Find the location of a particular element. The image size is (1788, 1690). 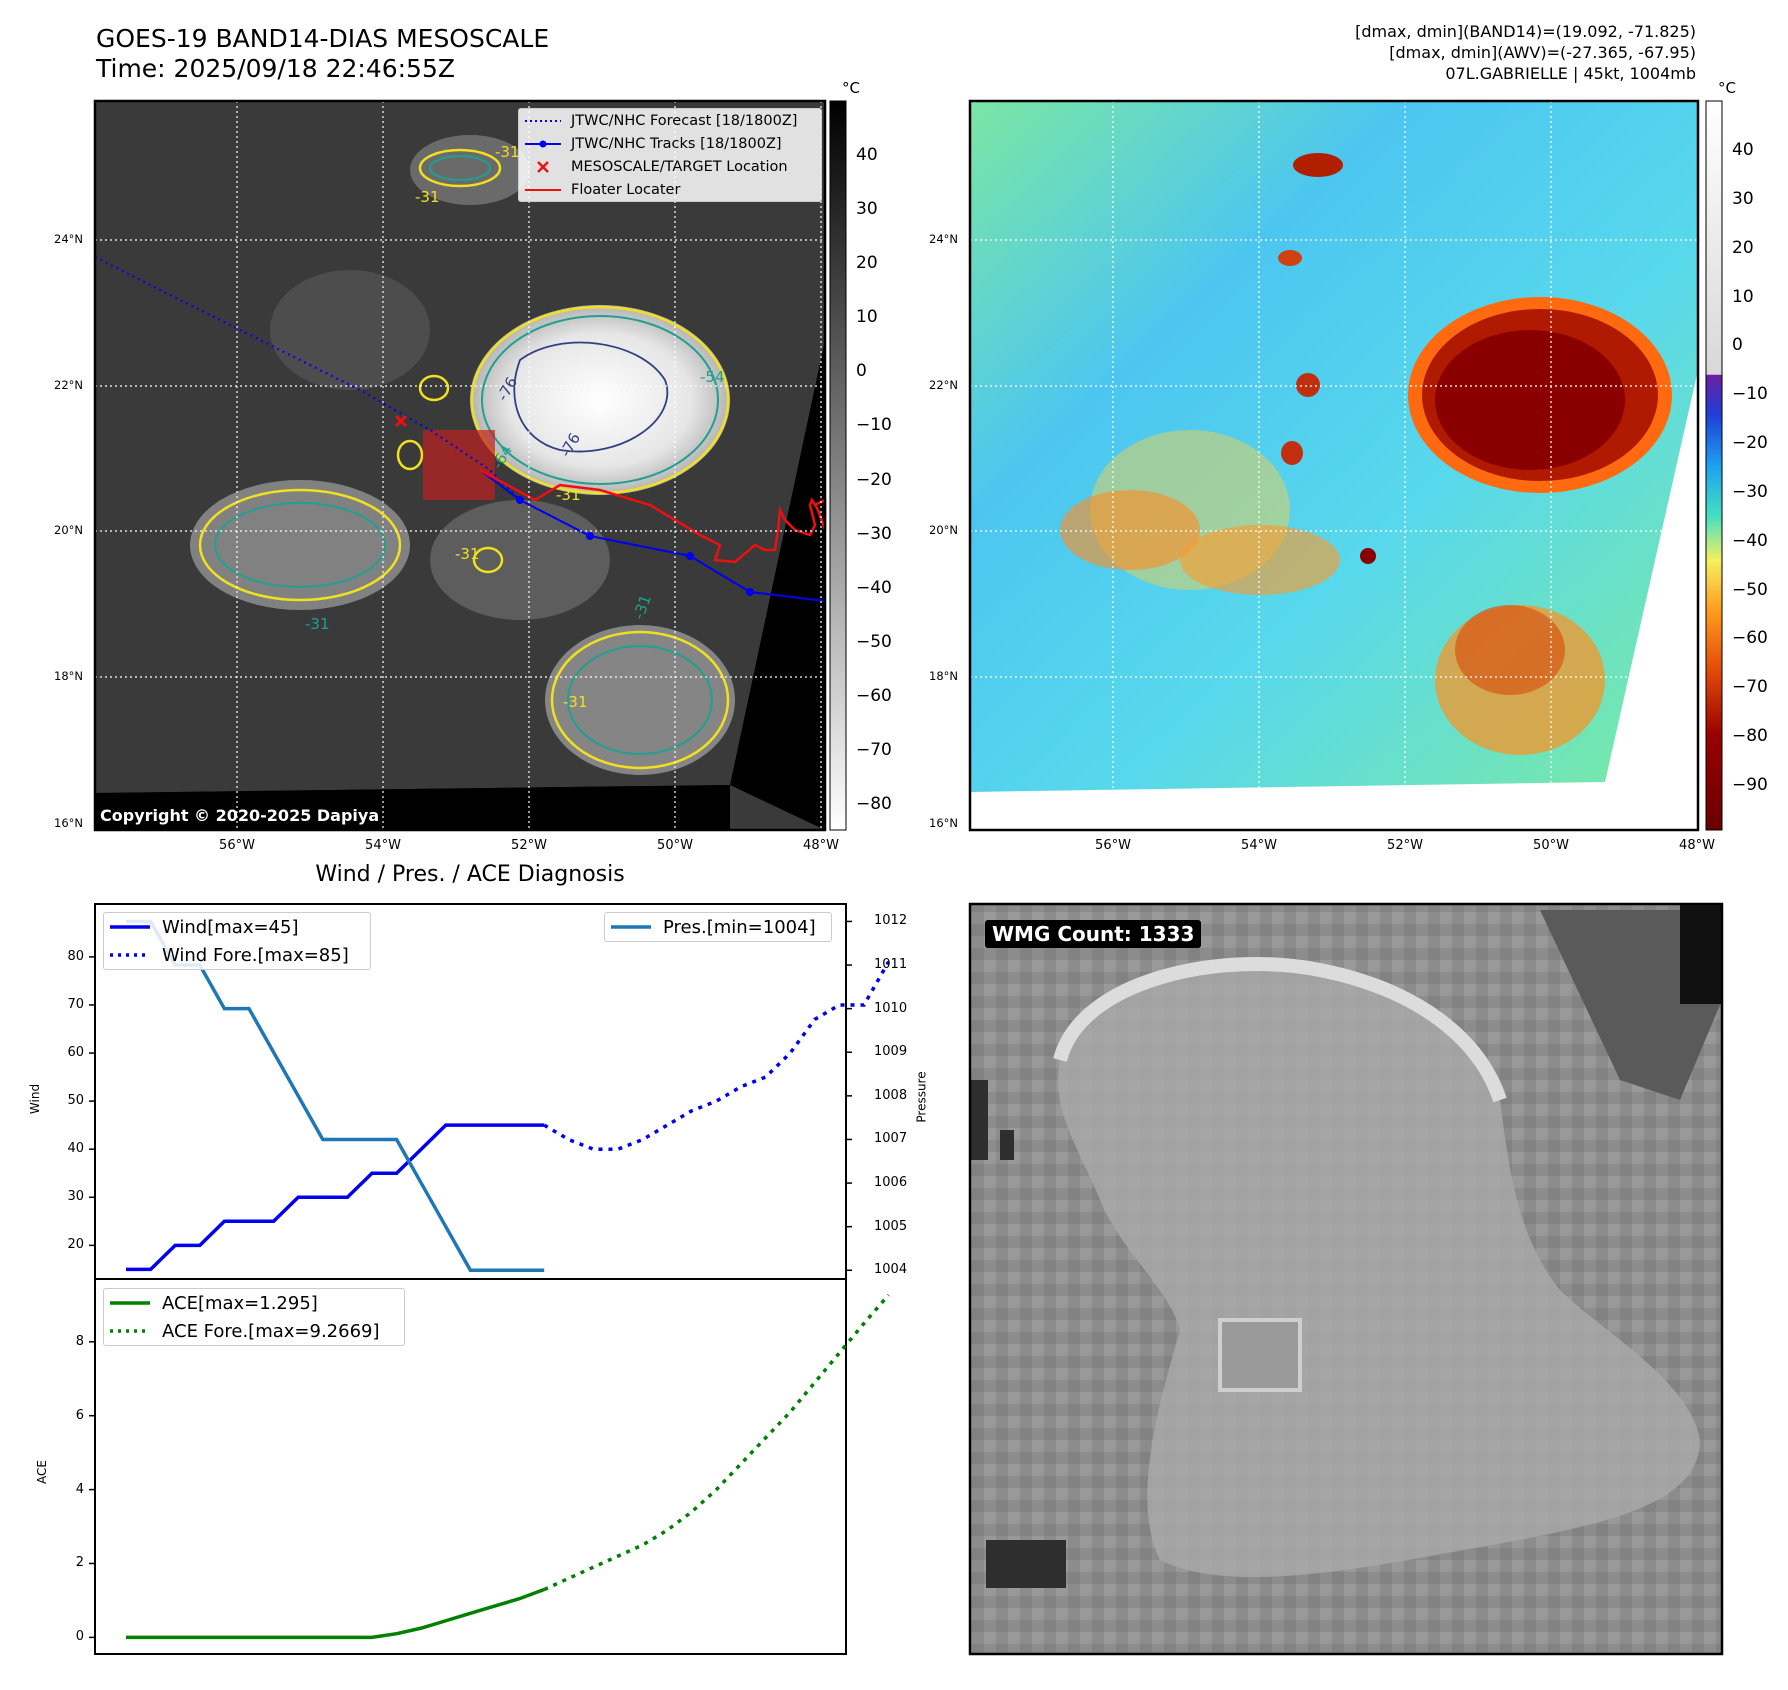

contour-navy is located at coordinates (590, 397).